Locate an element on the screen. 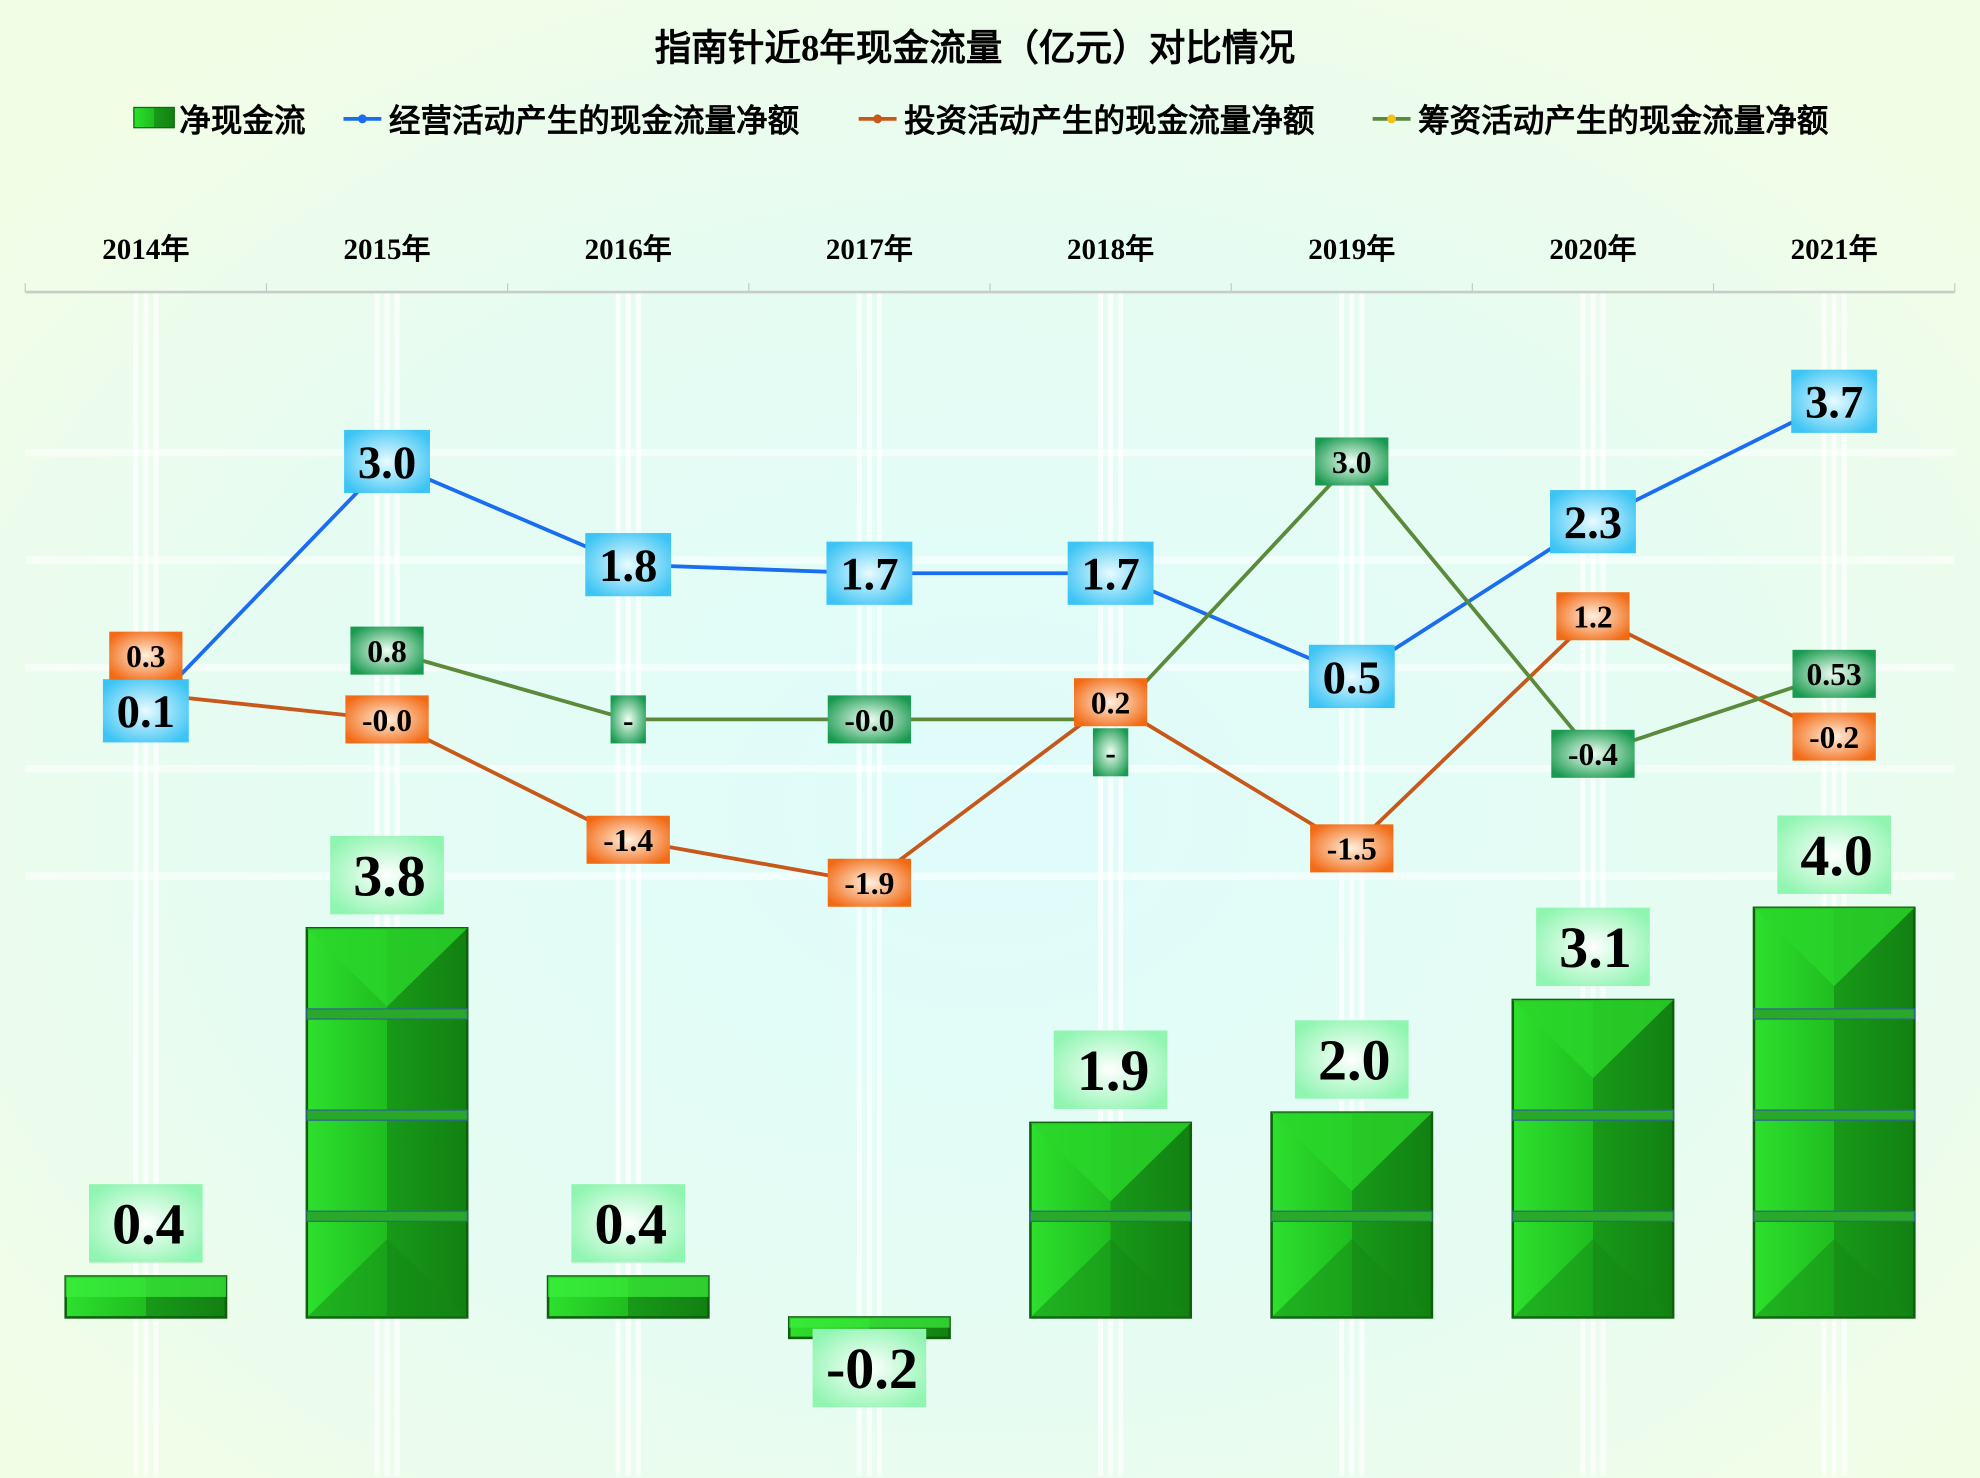 The height and width of the screenshot is (1478, 1980). category-tick-label: 2016年 is located at coordinates (628, 249).